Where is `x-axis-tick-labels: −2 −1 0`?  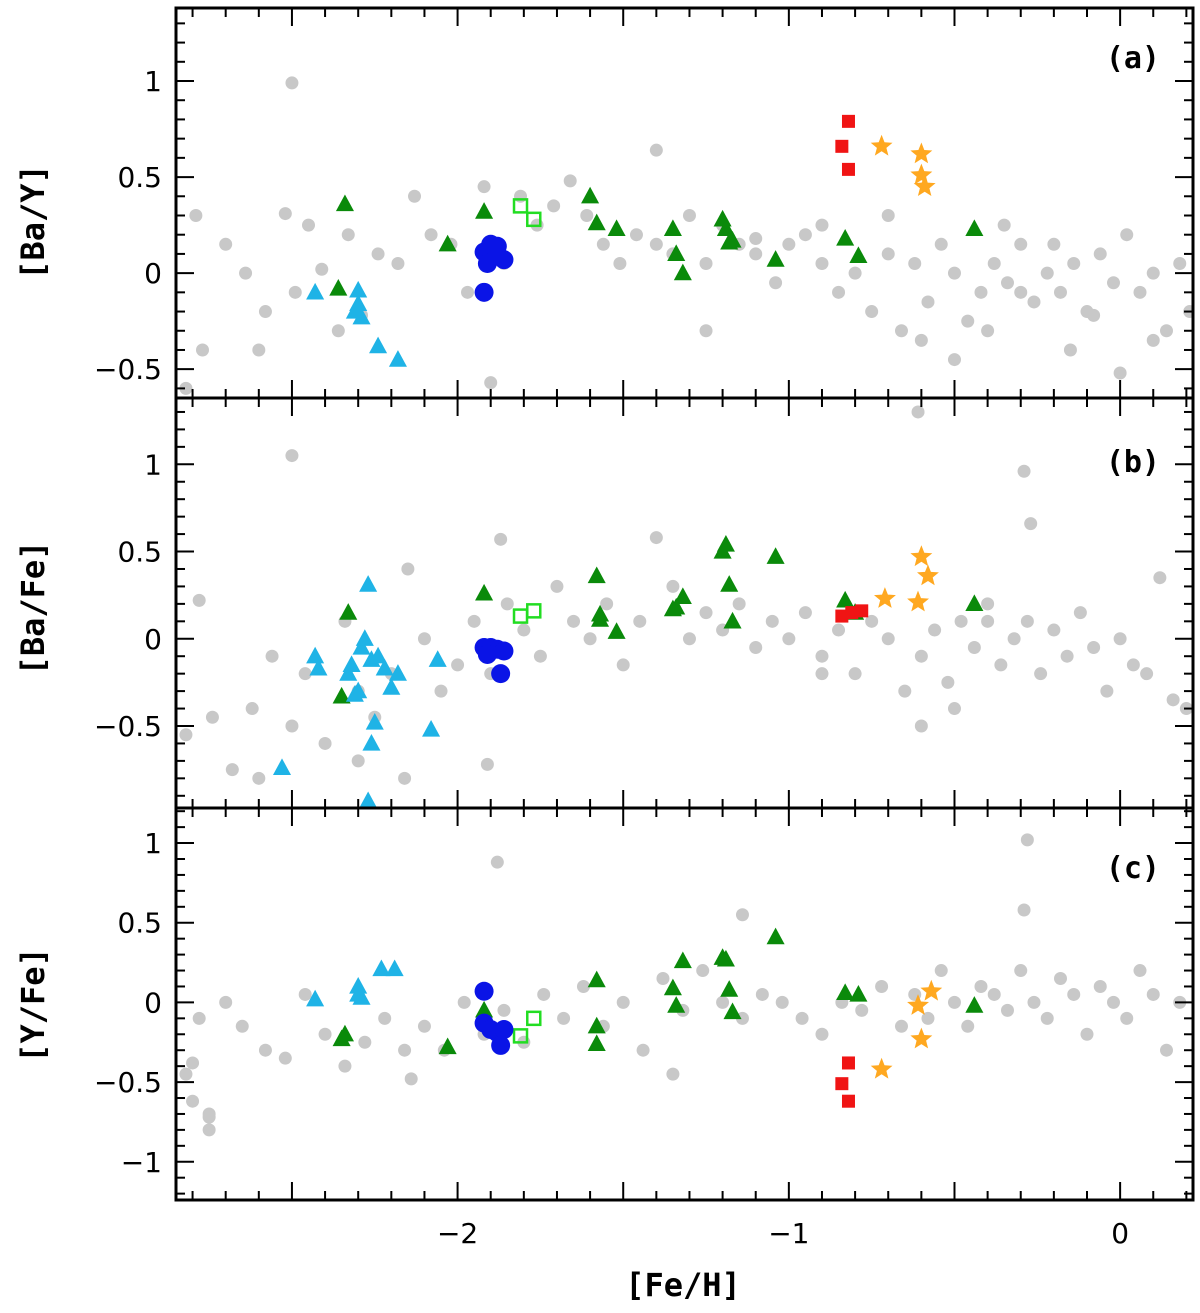 x-axis-tick-labels: −2 −1 0 is located at coordinates (783, 1233).